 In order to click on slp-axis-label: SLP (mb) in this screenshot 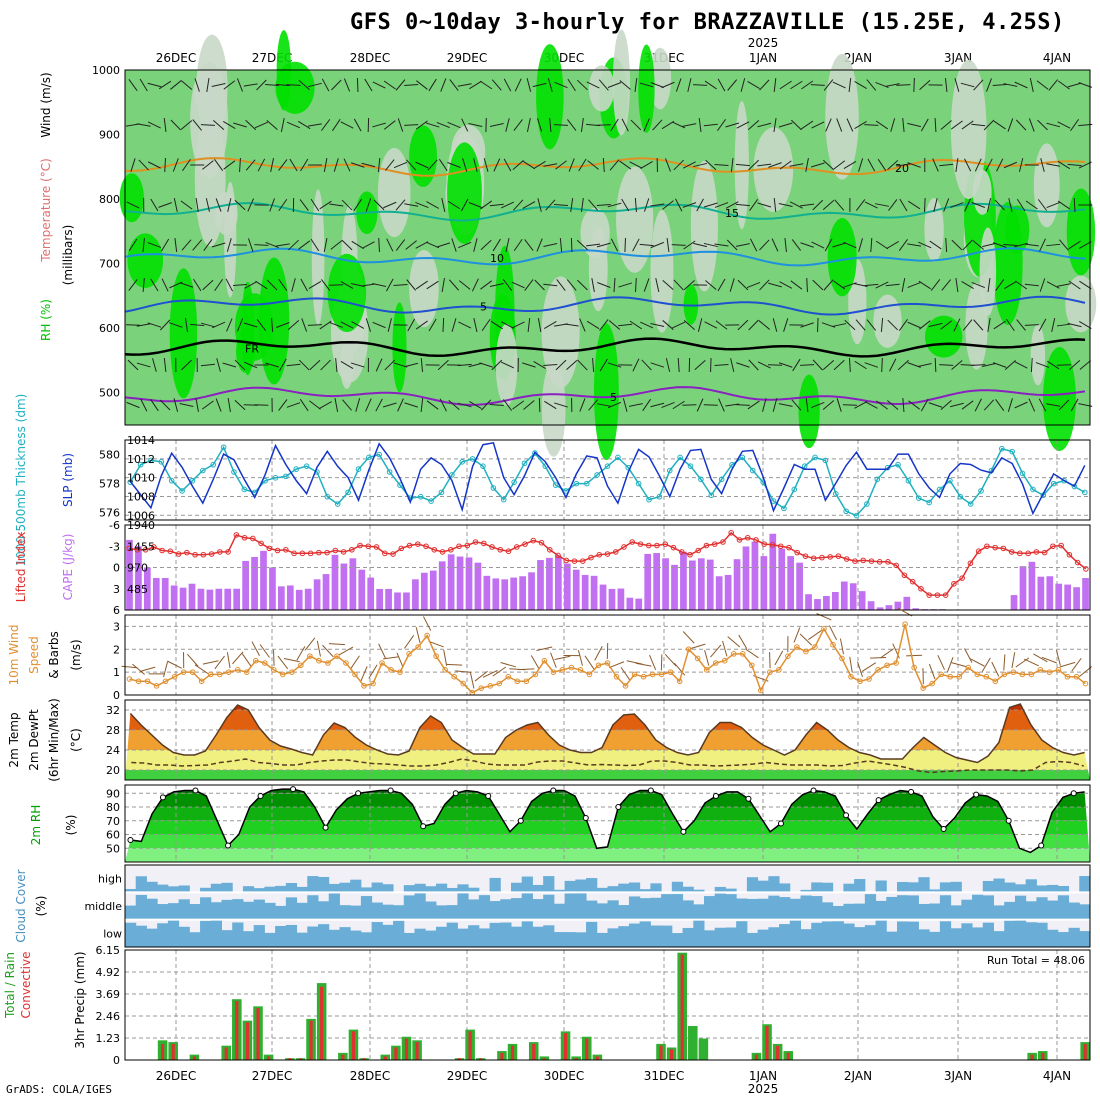, I will do `click(68, 480)`.